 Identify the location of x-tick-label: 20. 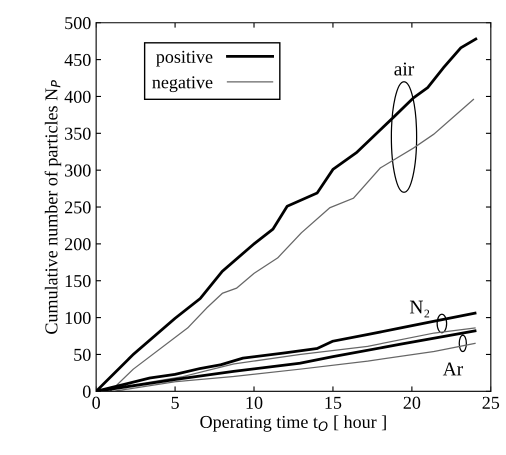
(412, 402).